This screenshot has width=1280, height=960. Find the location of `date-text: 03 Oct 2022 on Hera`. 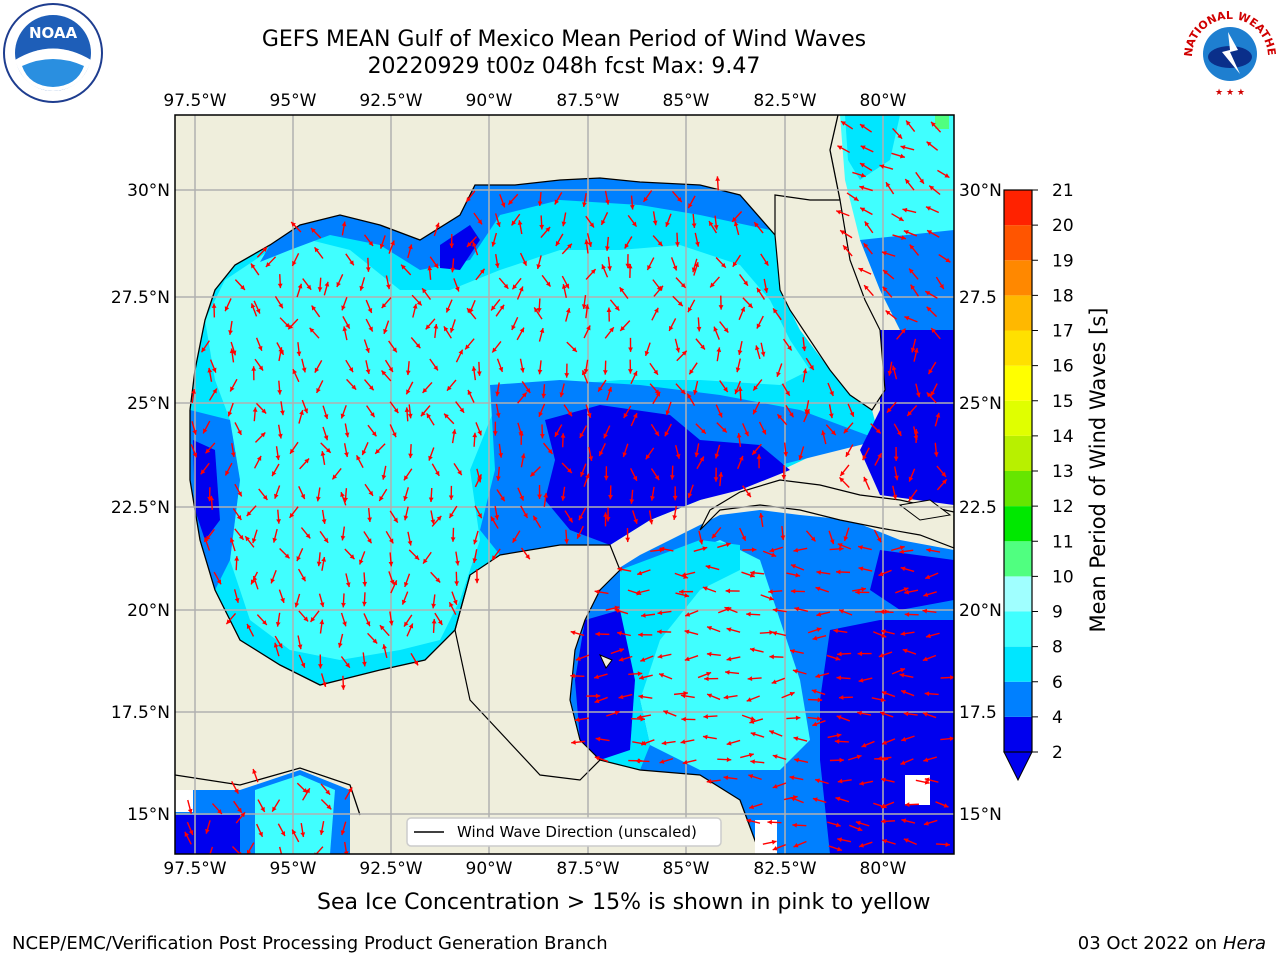

date-text: 03 Oct 2022 on Hera is located at coordinates (1171, 943).